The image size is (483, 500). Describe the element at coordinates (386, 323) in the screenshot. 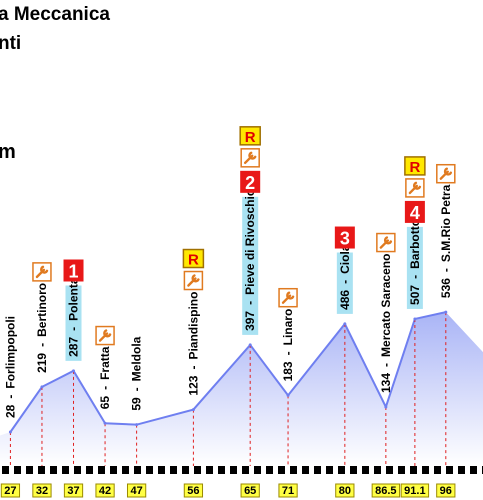

I see `point-label: 134 - Mercato Saraceno` at that location.